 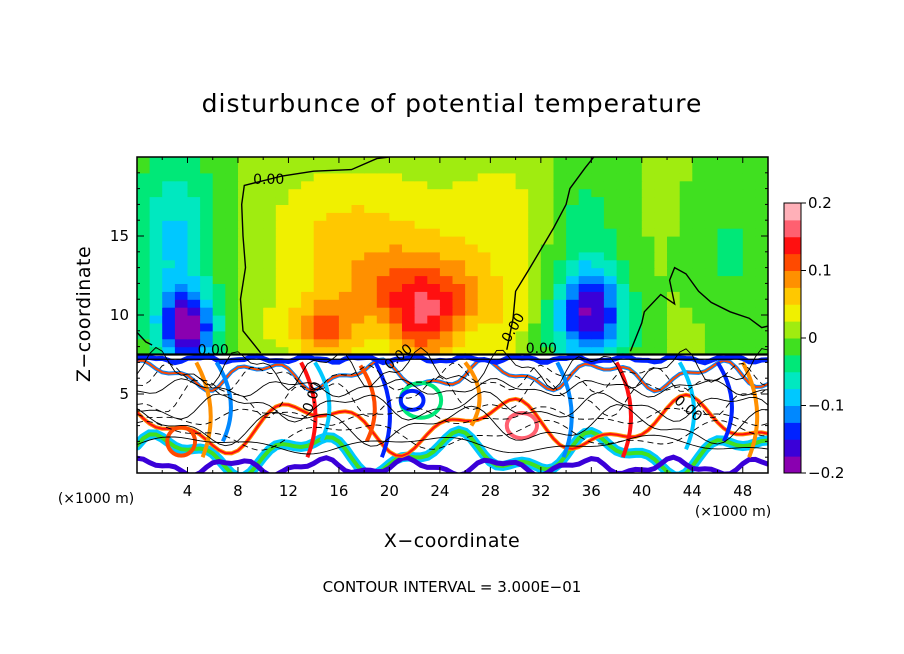 What do you see at coordinates (820, 203) in the screenshot?
I see `colorbar-tick-label: 0.2` at bounding box center [820, 203].